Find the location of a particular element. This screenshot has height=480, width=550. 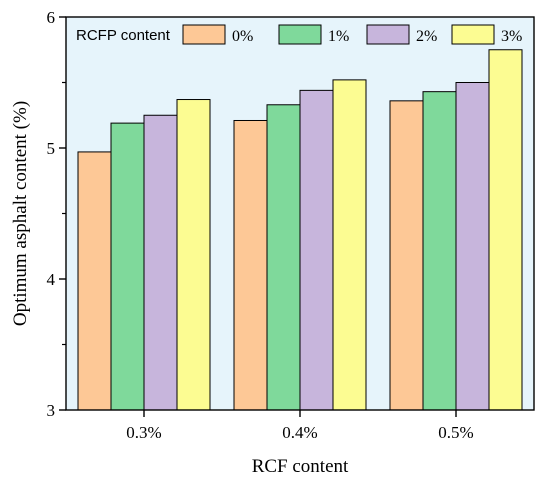

x-axis-title: RCF content is located at coordinates (300, 466).